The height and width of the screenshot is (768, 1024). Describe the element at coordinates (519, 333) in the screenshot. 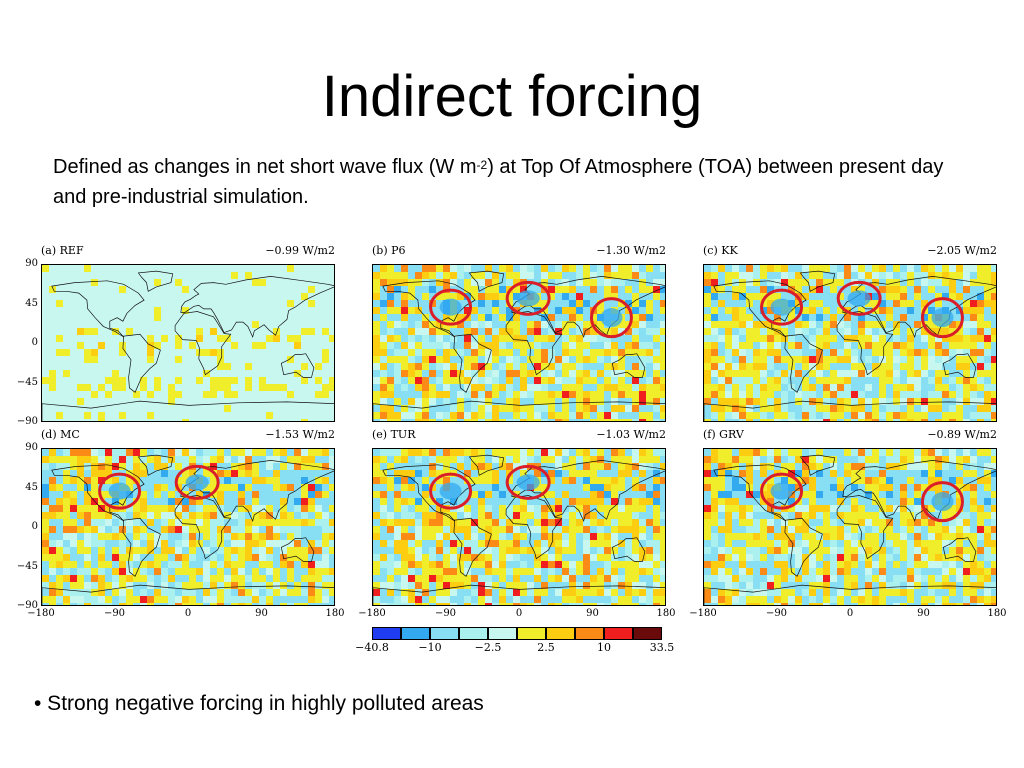

I see `forcing-map-panel: (b) P6 −1.30 W/m2` at that location.